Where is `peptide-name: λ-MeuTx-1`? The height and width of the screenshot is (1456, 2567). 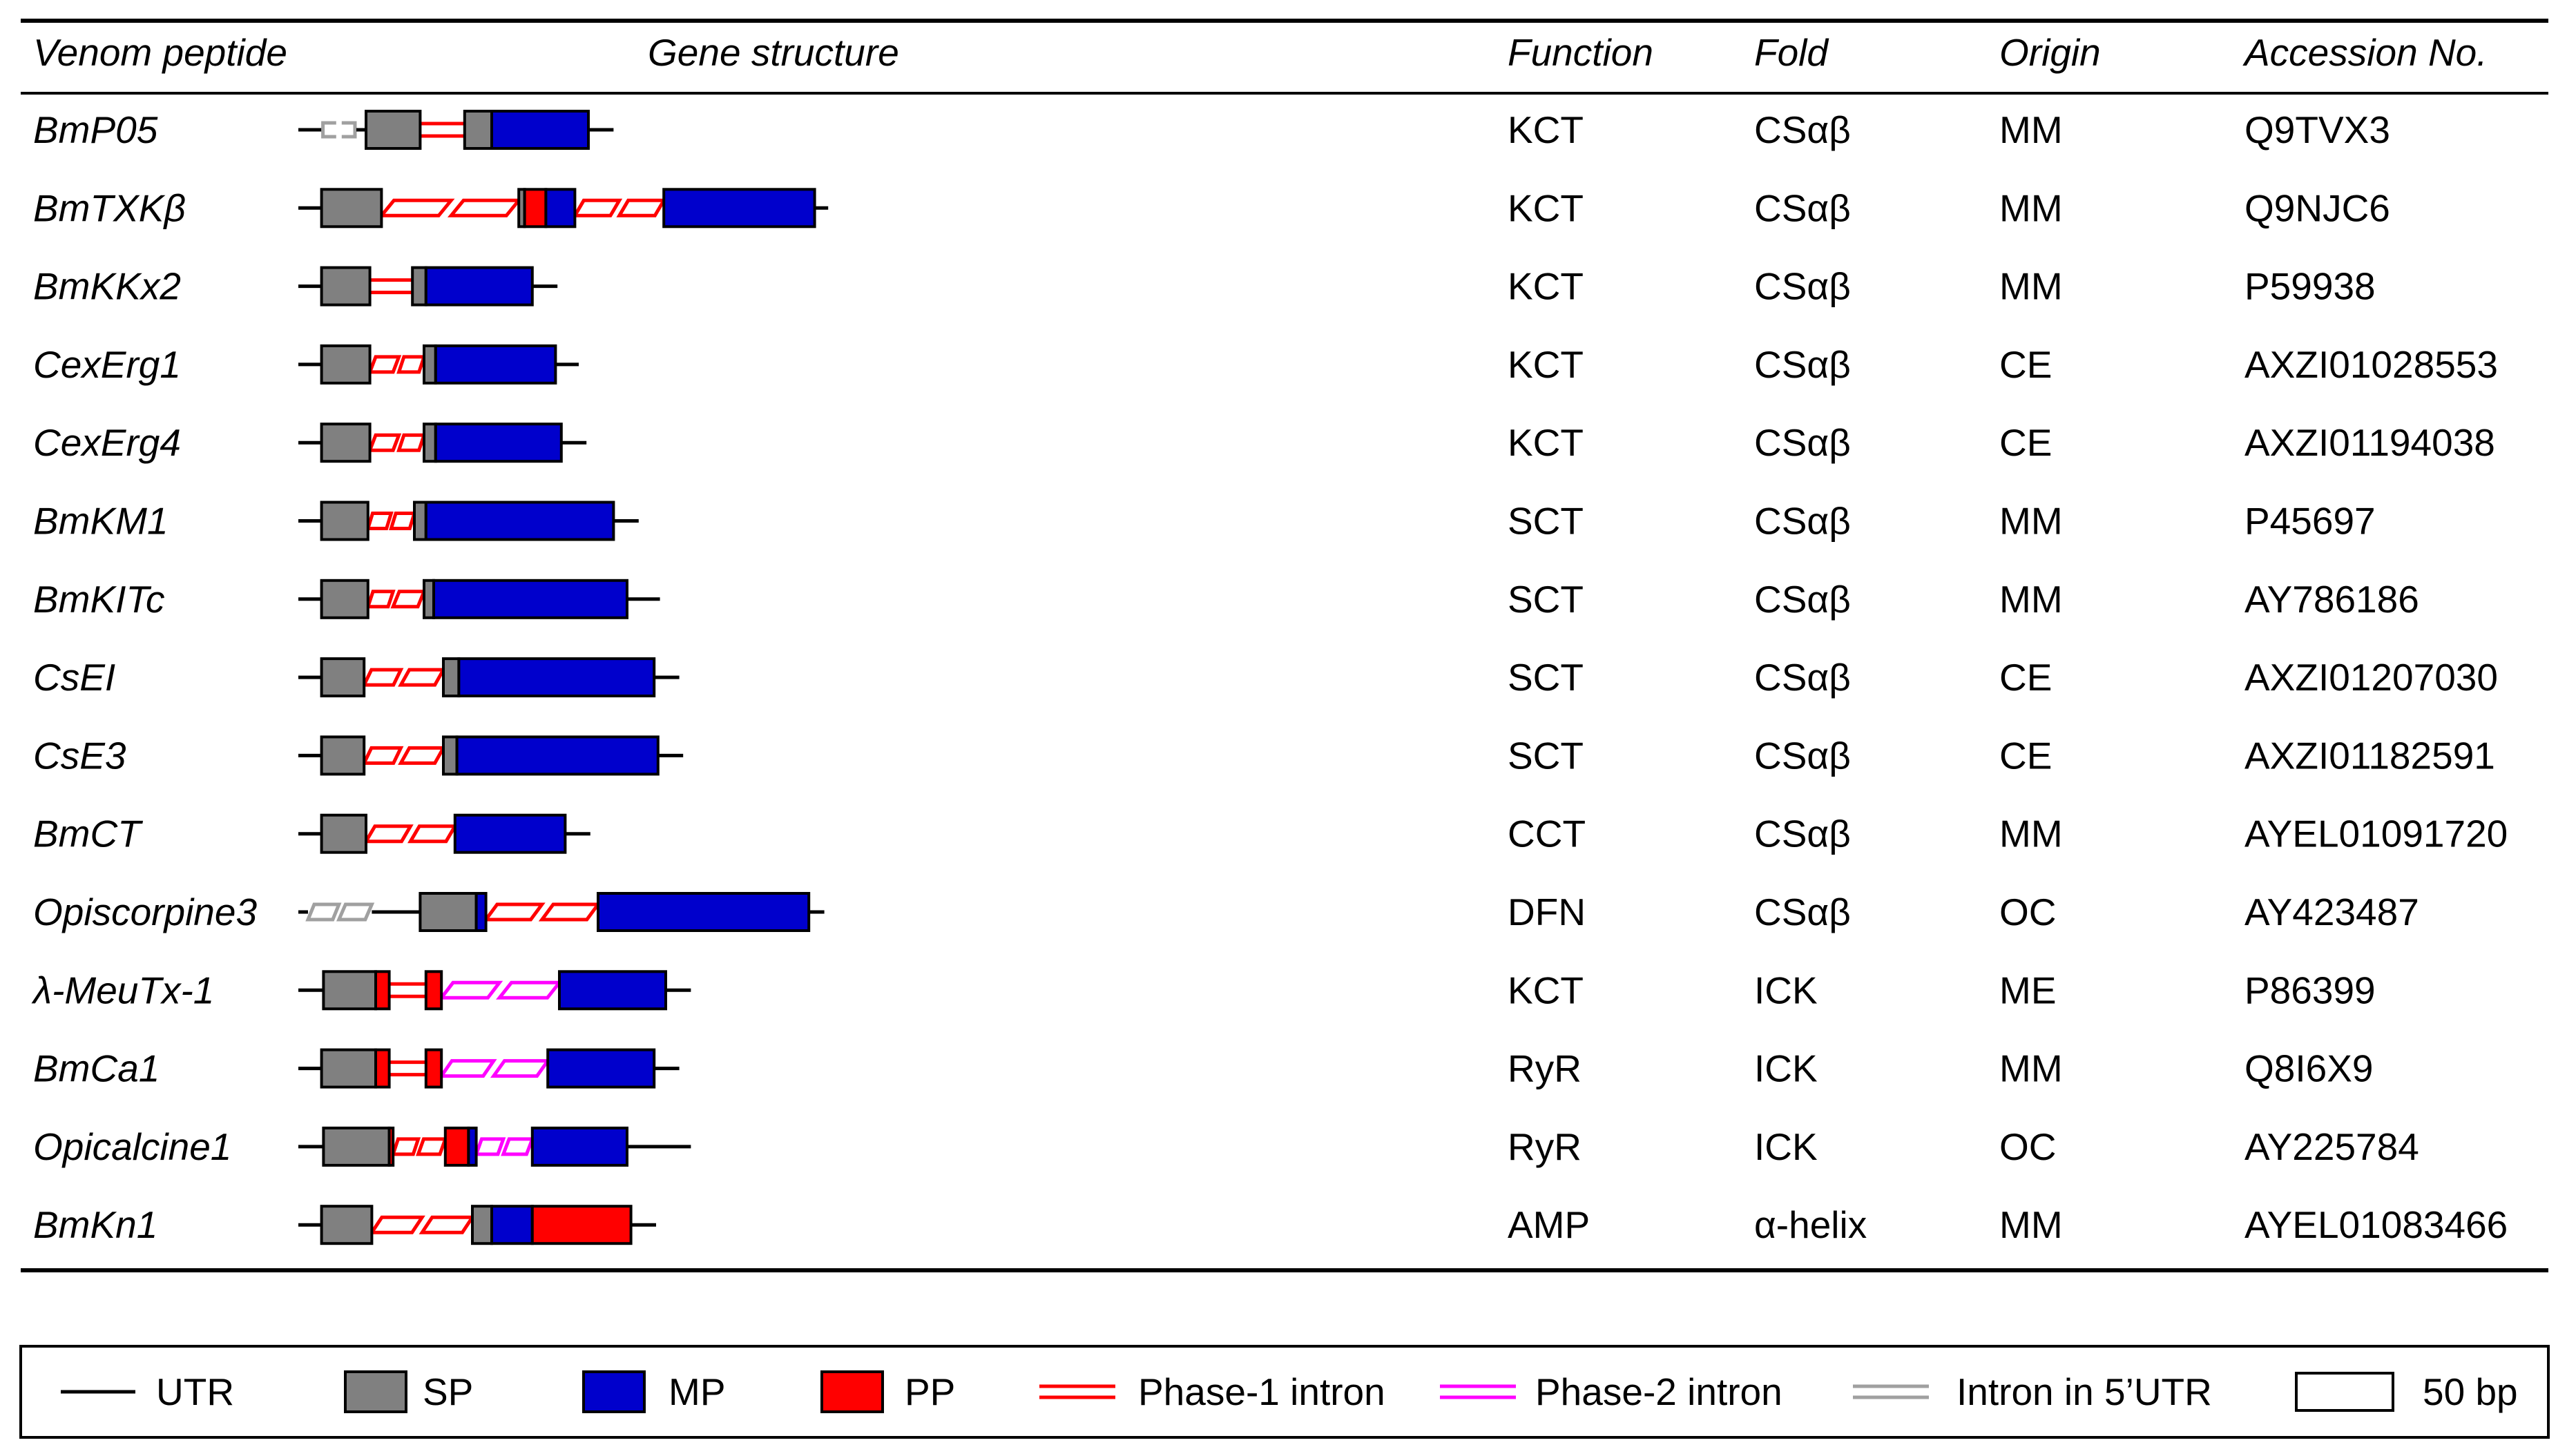 peptide-name: λ-MeuTx-1 is located at coordinates (123, 990).